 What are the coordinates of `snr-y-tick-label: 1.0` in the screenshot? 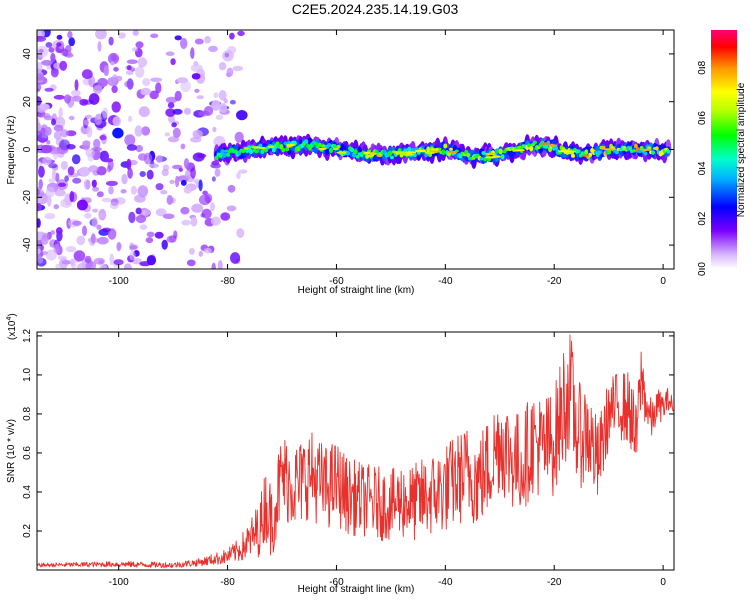 It's located at (27, 375).